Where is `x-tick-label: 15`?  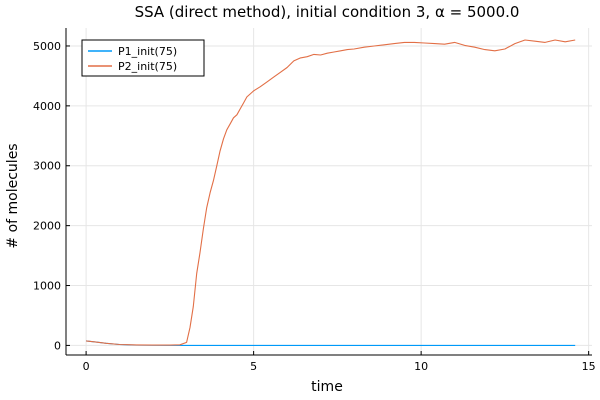
x-tick-label: 15 is located at coordinates (589, 366).